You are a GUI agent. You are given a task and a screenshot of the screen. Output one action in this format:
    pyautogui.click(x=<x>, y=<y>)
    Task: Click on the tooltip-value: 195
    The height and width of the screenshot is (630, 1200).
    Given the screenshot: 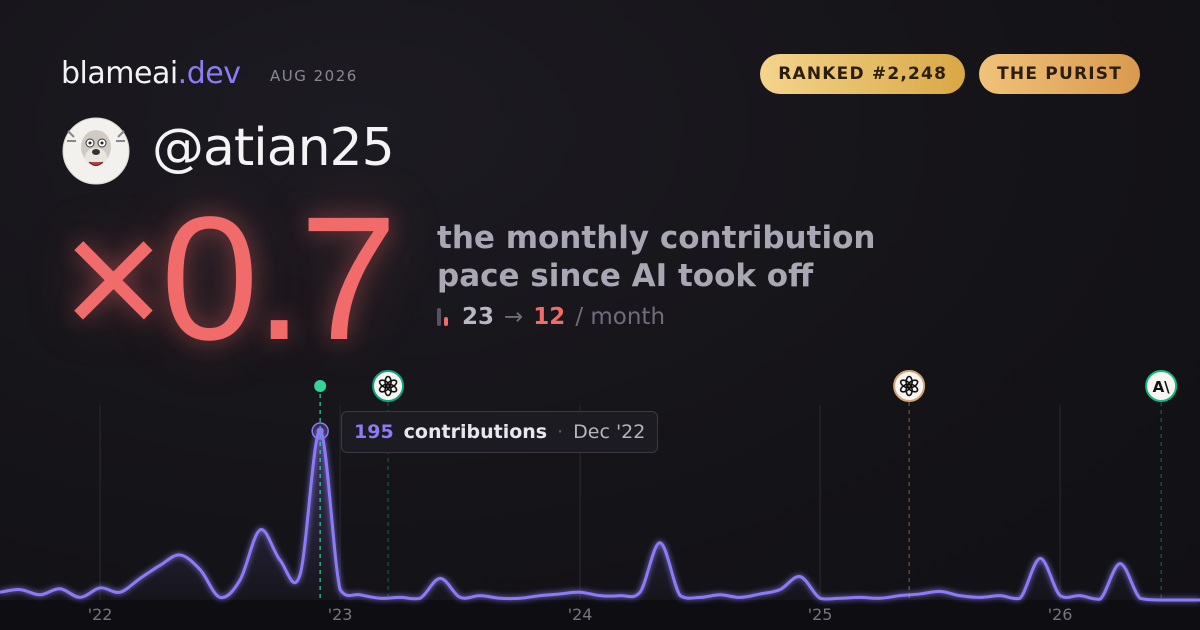 What is the action you would take?
    pyautogui.click(x=374, y=432)
    